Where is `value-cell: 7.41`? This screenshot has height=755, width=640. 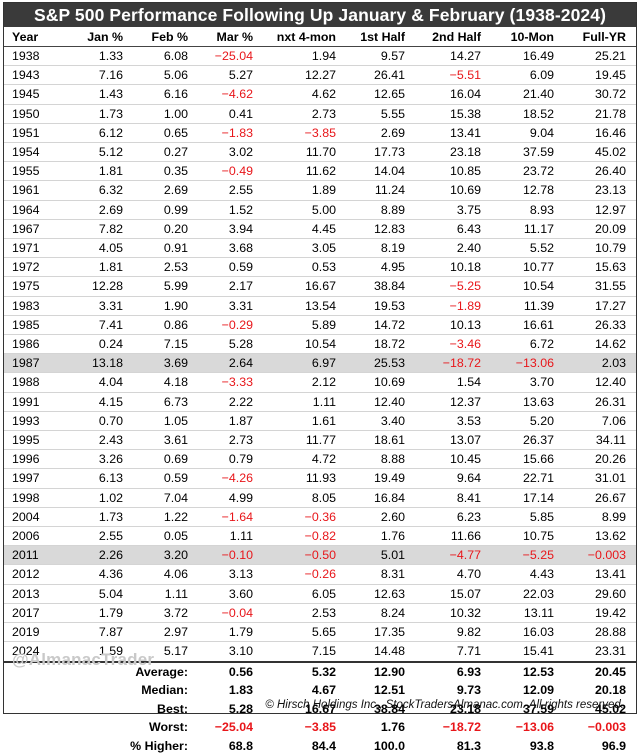
value-cell: 7.41 is located at coordinates (100, 324).